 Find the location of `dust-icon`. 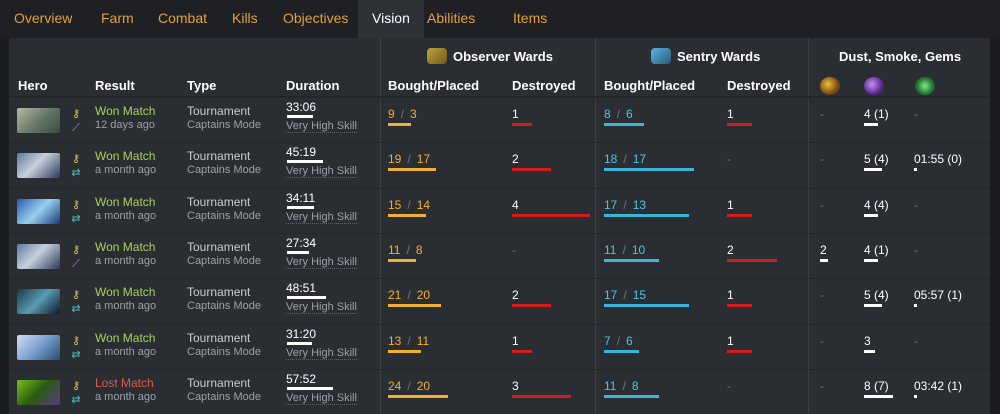

dust-icon is located at coordinates (830, 86).